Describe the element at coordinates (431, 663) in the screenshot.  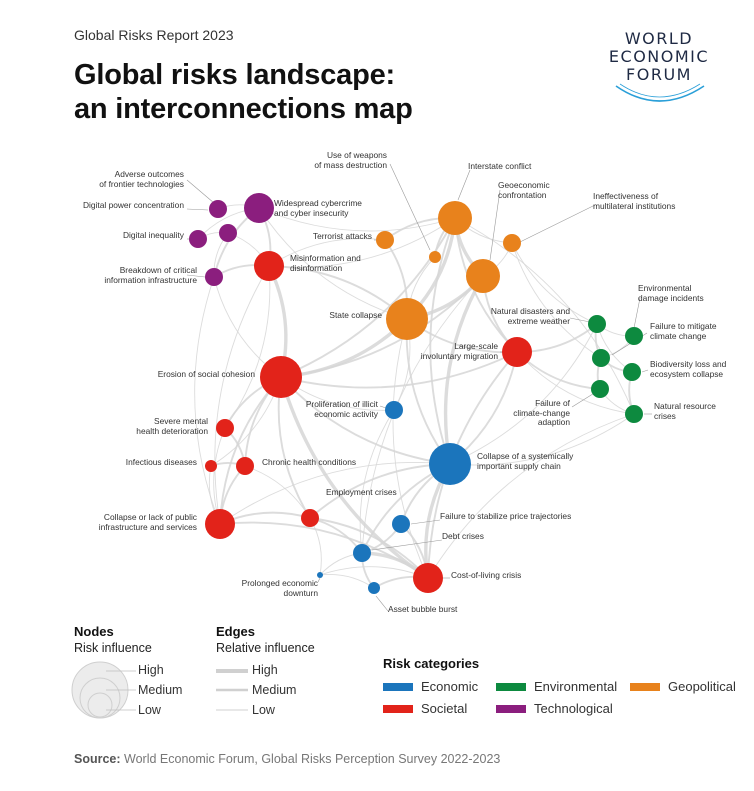
I see `legend-categories-title: Risk categories` at that location.